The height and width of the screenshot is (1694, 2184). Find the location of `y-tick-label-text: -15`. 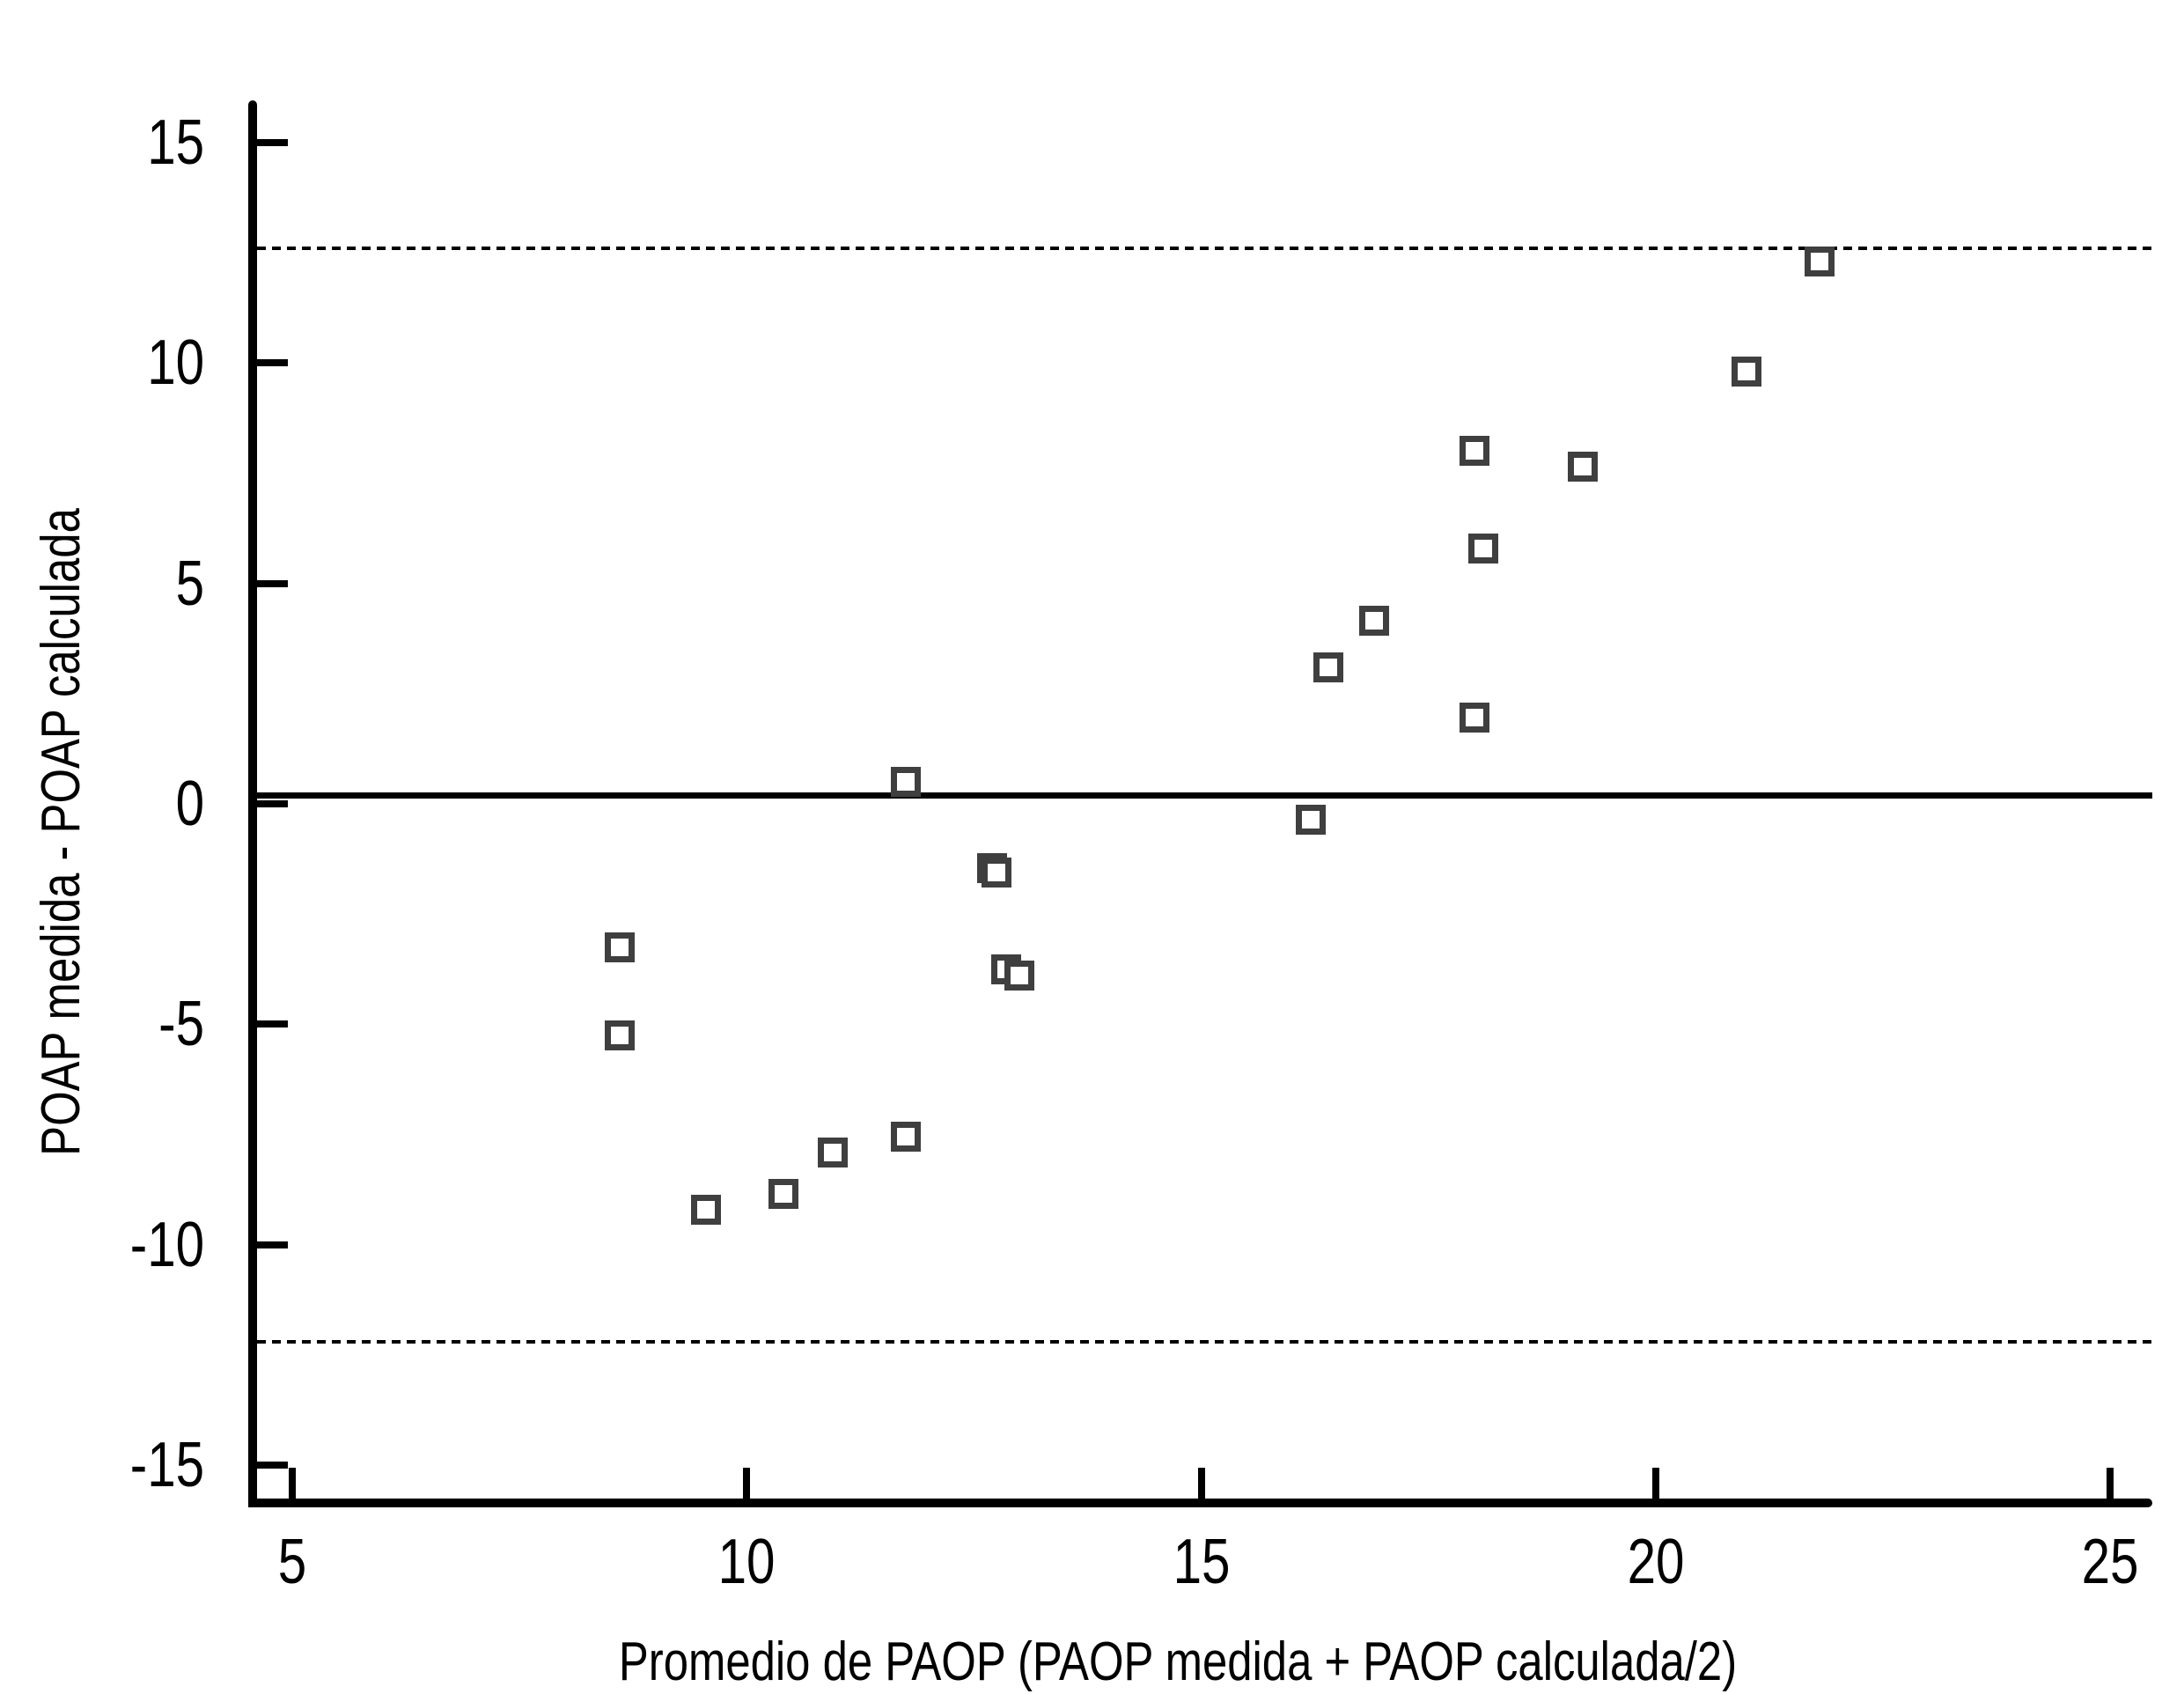

y-tick-label-text: -15 is located at coordinates (167, 1465).